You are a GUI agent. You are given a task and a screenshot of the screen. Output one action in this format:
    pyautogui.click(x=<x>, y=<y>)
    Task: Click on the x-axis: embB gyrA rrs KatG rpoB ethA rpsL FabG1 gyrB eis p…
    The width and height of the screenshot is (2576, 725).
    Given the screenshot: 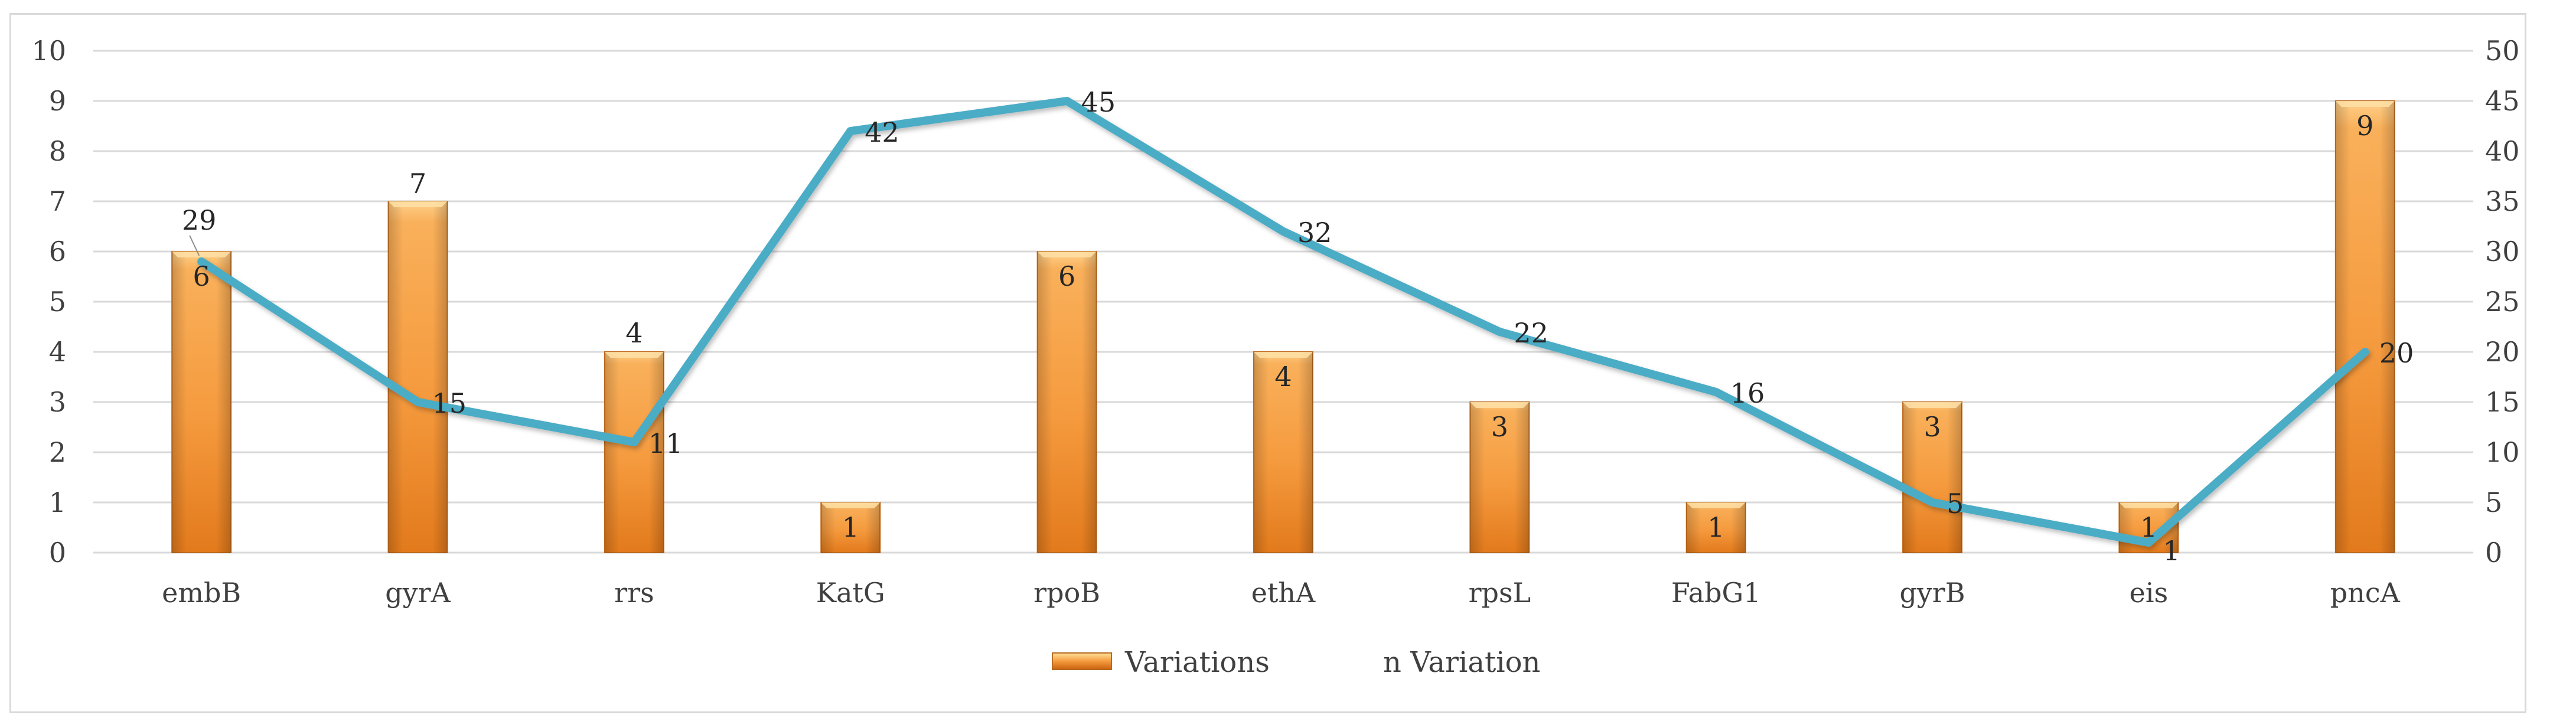 What is the action you would take?
    pyautogui.click(x=1281, y=593)
    